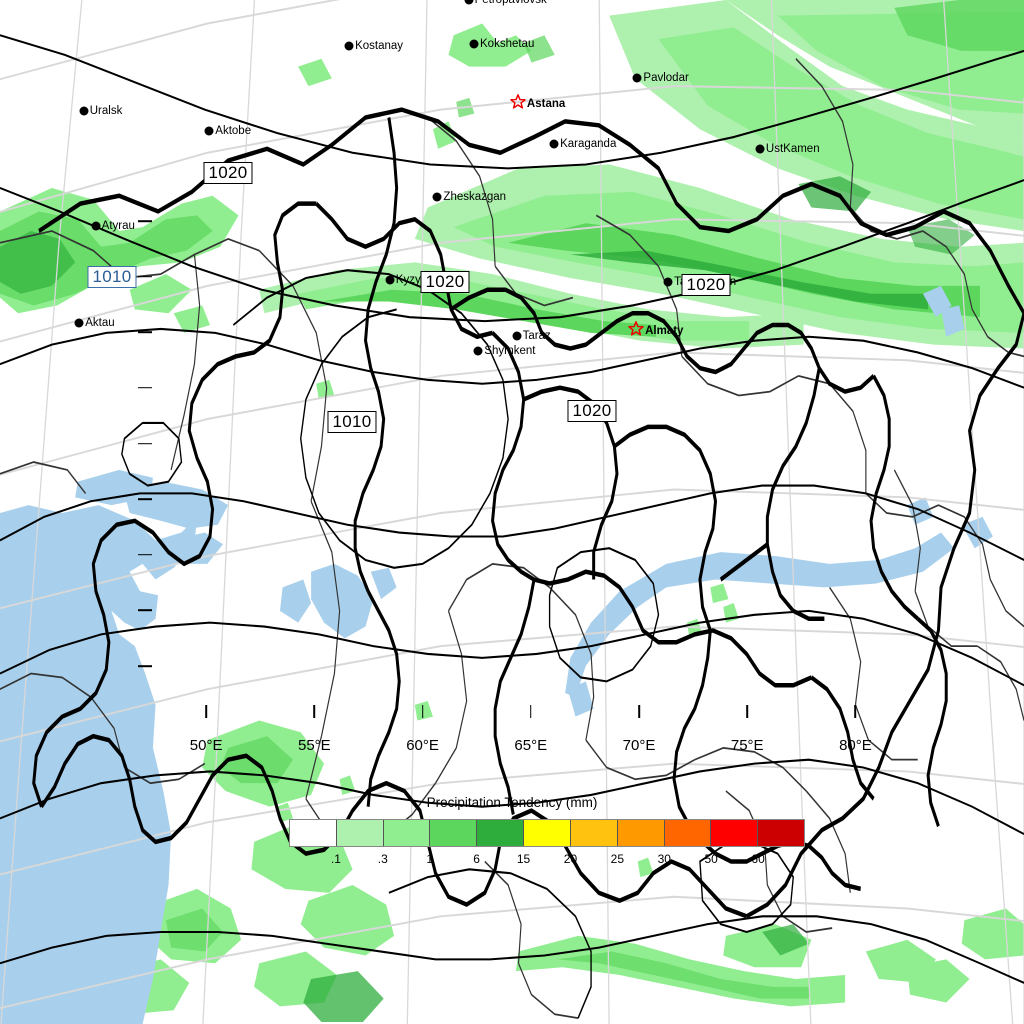 The height and width of the screenshot is (1024, 1024). What do you see at coordinates (430, 859) in the screenshot?
I see `colorbar-tick-label: 1` at bounding box center [430, 859].